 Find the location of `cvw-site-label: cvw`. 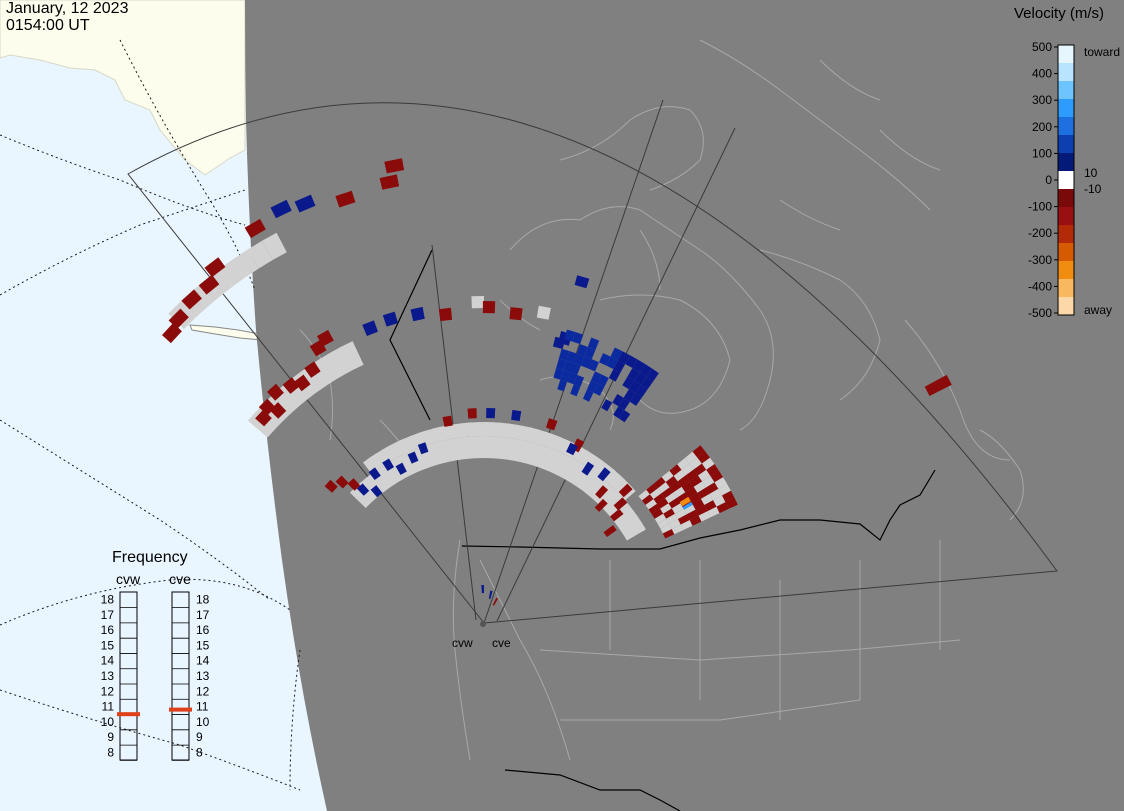

cvw-site-label: cvw is located at coordinates (462, 643).